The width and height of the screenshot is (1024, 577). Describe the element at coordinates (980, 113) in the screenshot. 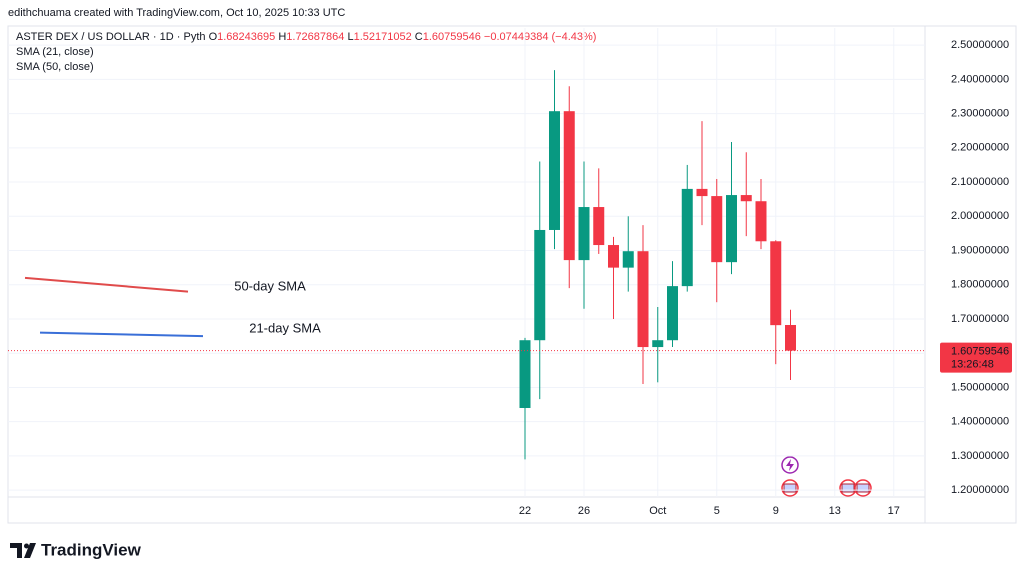

I see `y-tick-label: 2.30000000` at that location.